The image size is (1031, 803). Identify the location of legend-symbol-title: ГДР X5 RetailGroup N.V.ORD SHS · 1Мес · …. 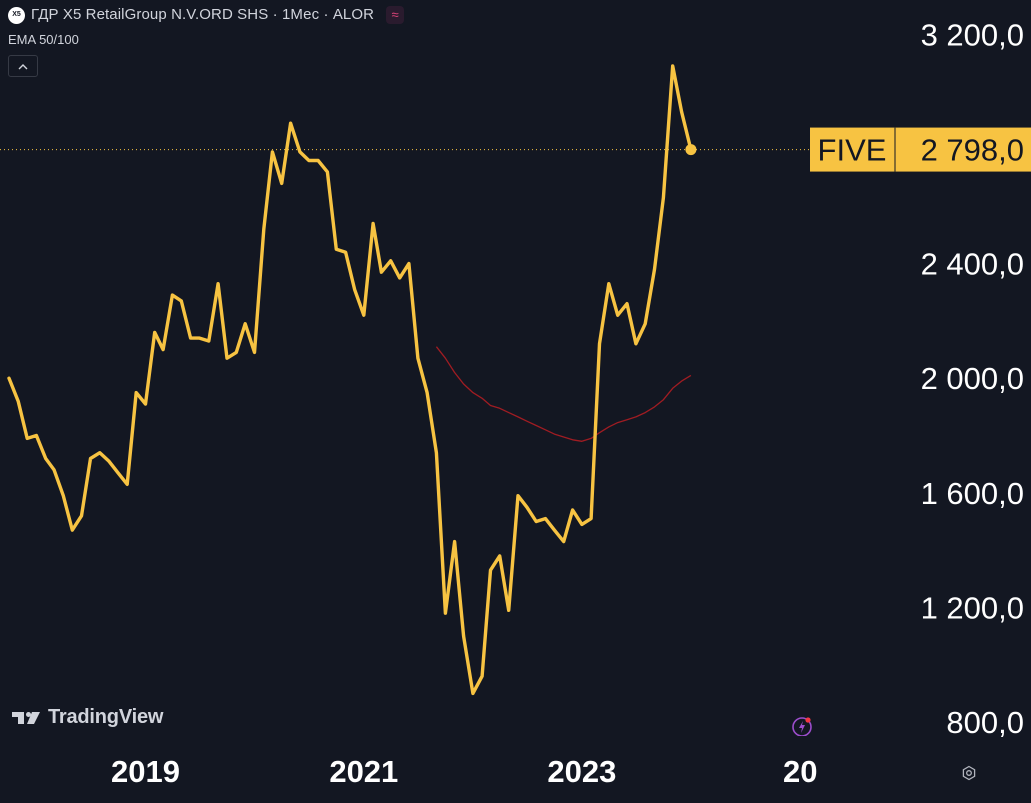
(203, 14).